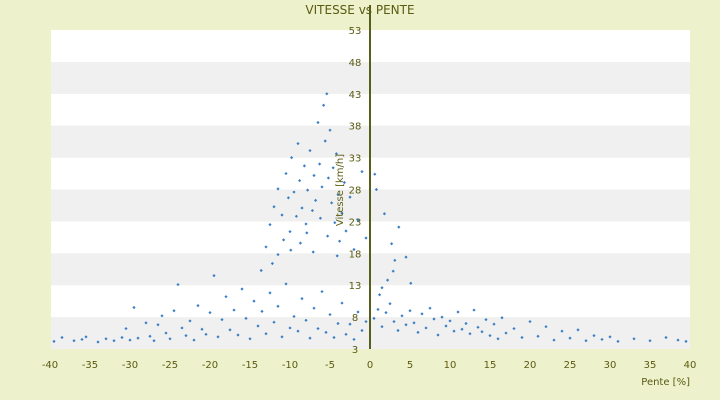  Describe the element at coordinates (450, 365) in the screenshot. I see `x-tick-label: 10` at that location.